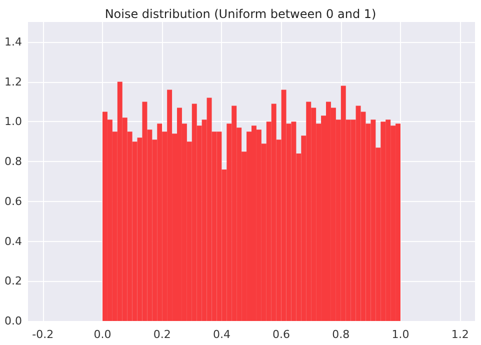 The image size is (481, 345). Describe the element at coordinates (240, 14) in the screenshot. I see `chart-title: Noise distribution (Uniform between 0 and 1)` at that location.